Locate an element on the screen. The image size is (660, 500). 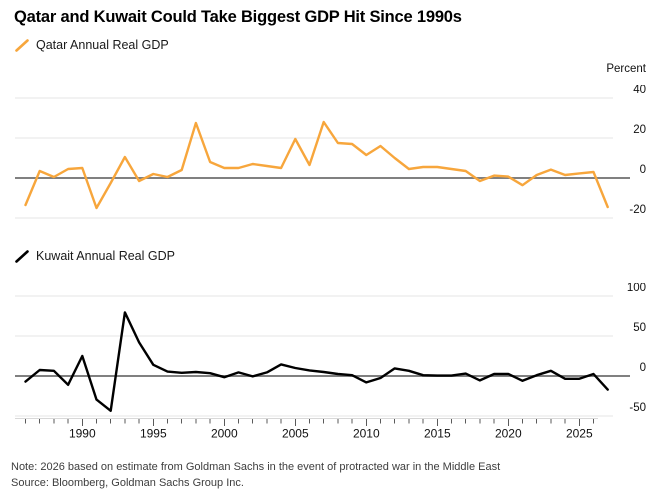
x-tick-label: 1990 is located at coordinates (82, 434).